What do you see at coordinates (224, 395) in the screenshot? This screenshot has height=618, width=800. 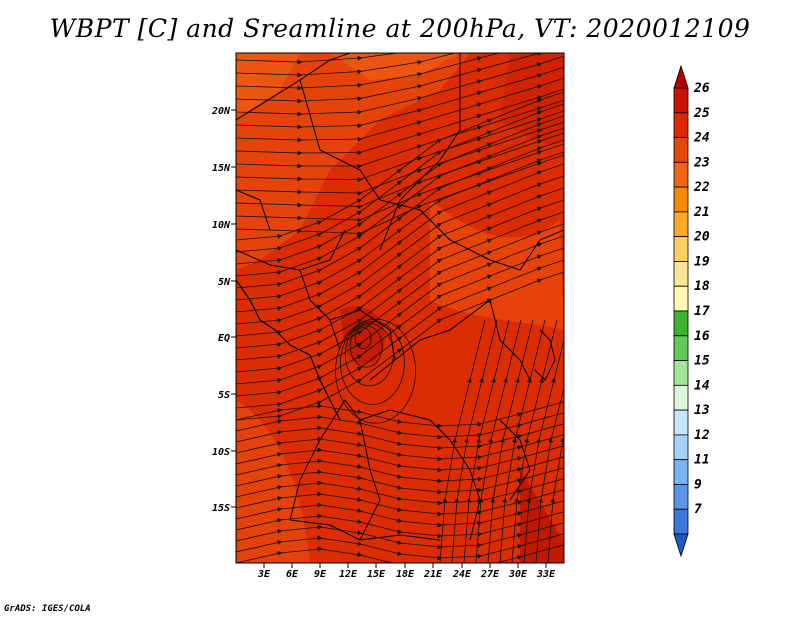 I see `lat-label: 5S` at bounding box center [224, 395].